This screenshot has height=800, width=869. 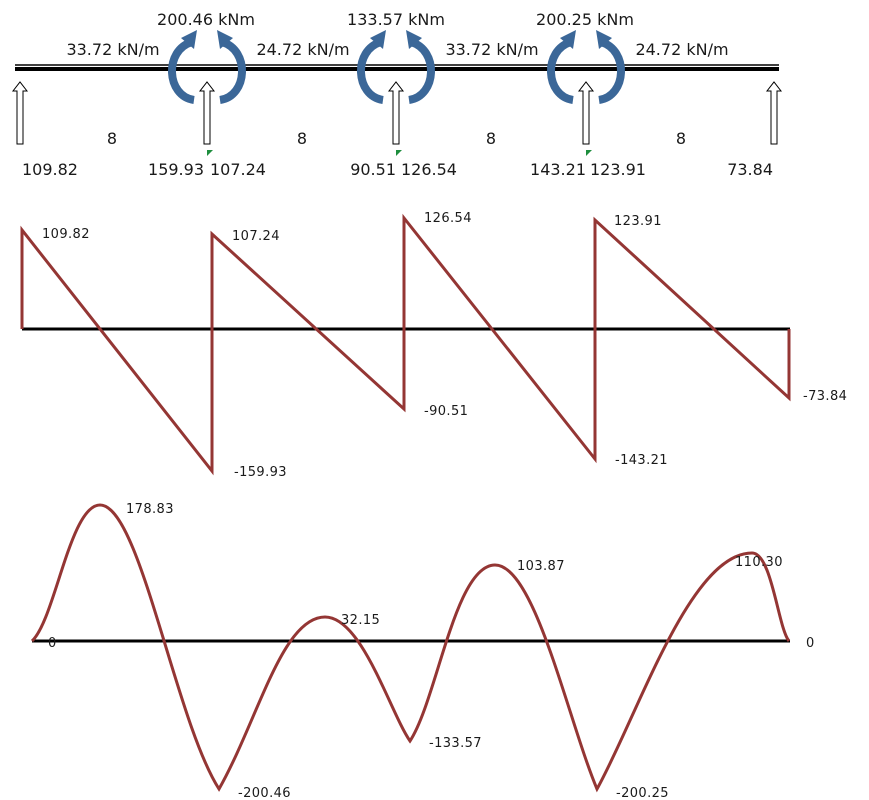 What do you see at coordinates (396, 19) in the screenshot?
I see `moment-label-2: 133.57 kNm` at bounding box center [396, 19].